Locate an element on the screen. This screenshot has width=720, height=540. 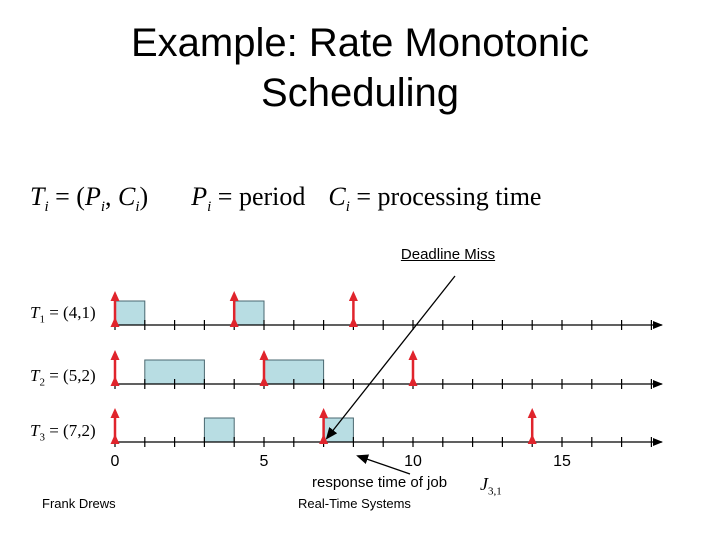
formula-task-symbol: T is located at coordinates (37, 196).